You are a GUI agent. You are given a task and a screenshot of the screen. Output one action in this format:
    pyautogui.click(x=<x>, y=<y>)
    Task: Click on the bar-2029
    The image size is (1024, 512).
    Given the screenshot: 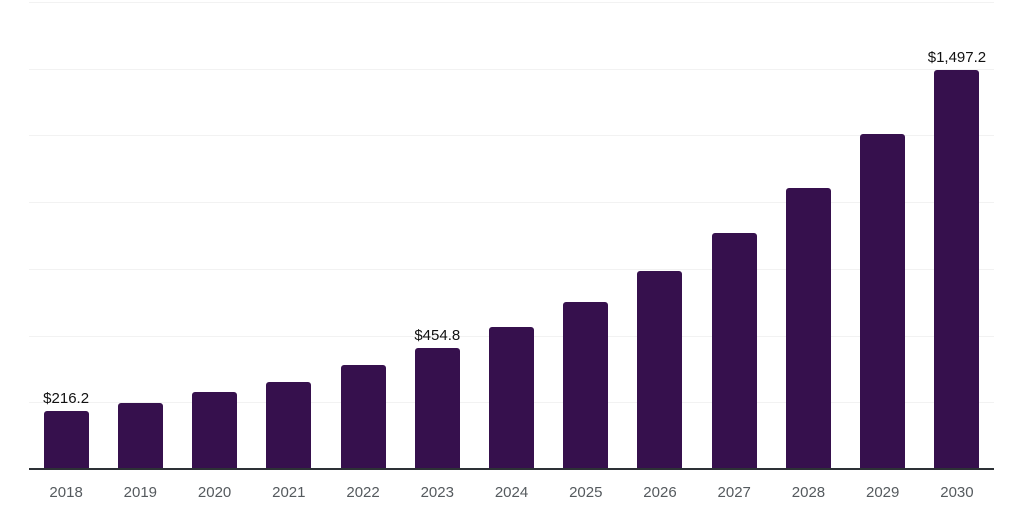 What is the action you would take?
    pyautogui.click(x=883, y=301)
    